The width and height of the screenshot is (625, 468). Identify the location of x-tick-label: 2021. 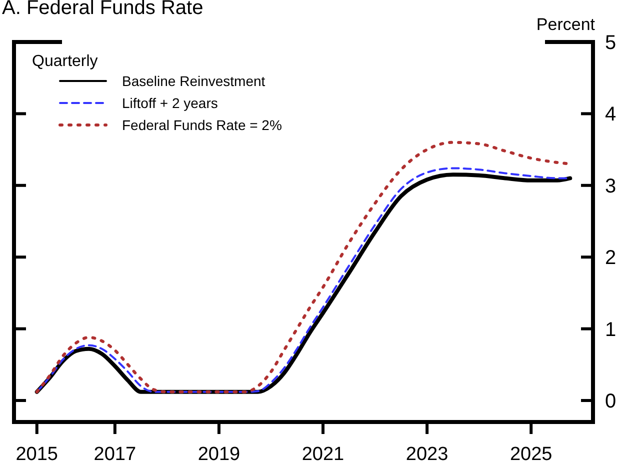
(323, 454).